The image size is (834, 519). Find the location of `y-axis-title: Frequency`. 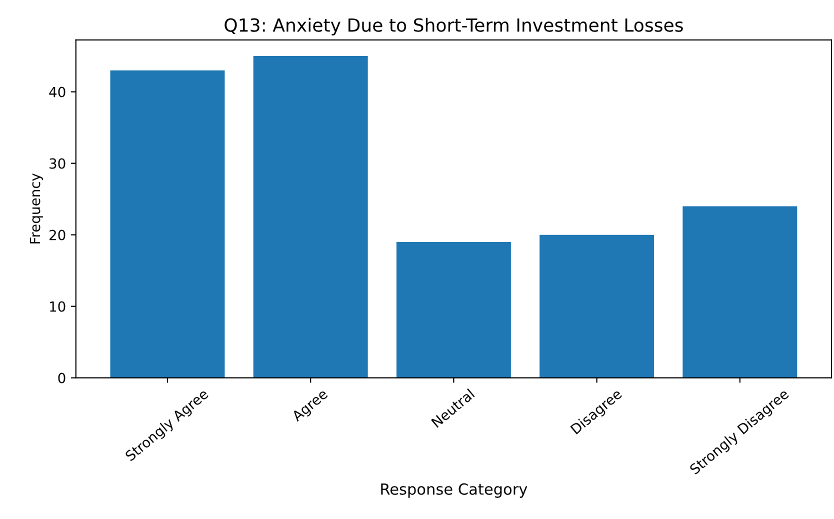

y-axis-title: Frequency is located at coordinates (36, 208).